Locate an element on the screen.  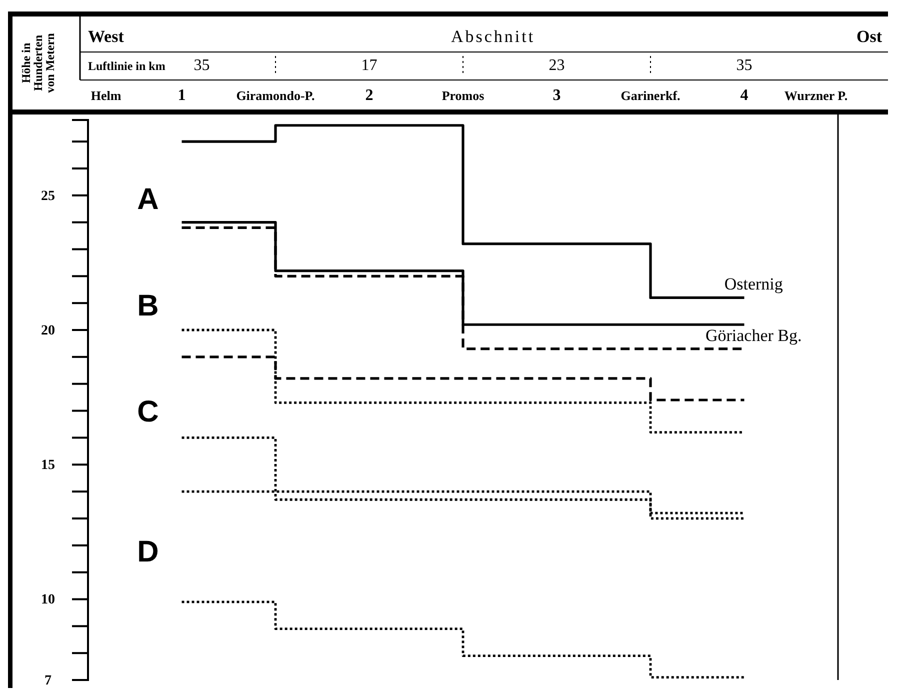
annotation: D is located at coordinates (148, 552).